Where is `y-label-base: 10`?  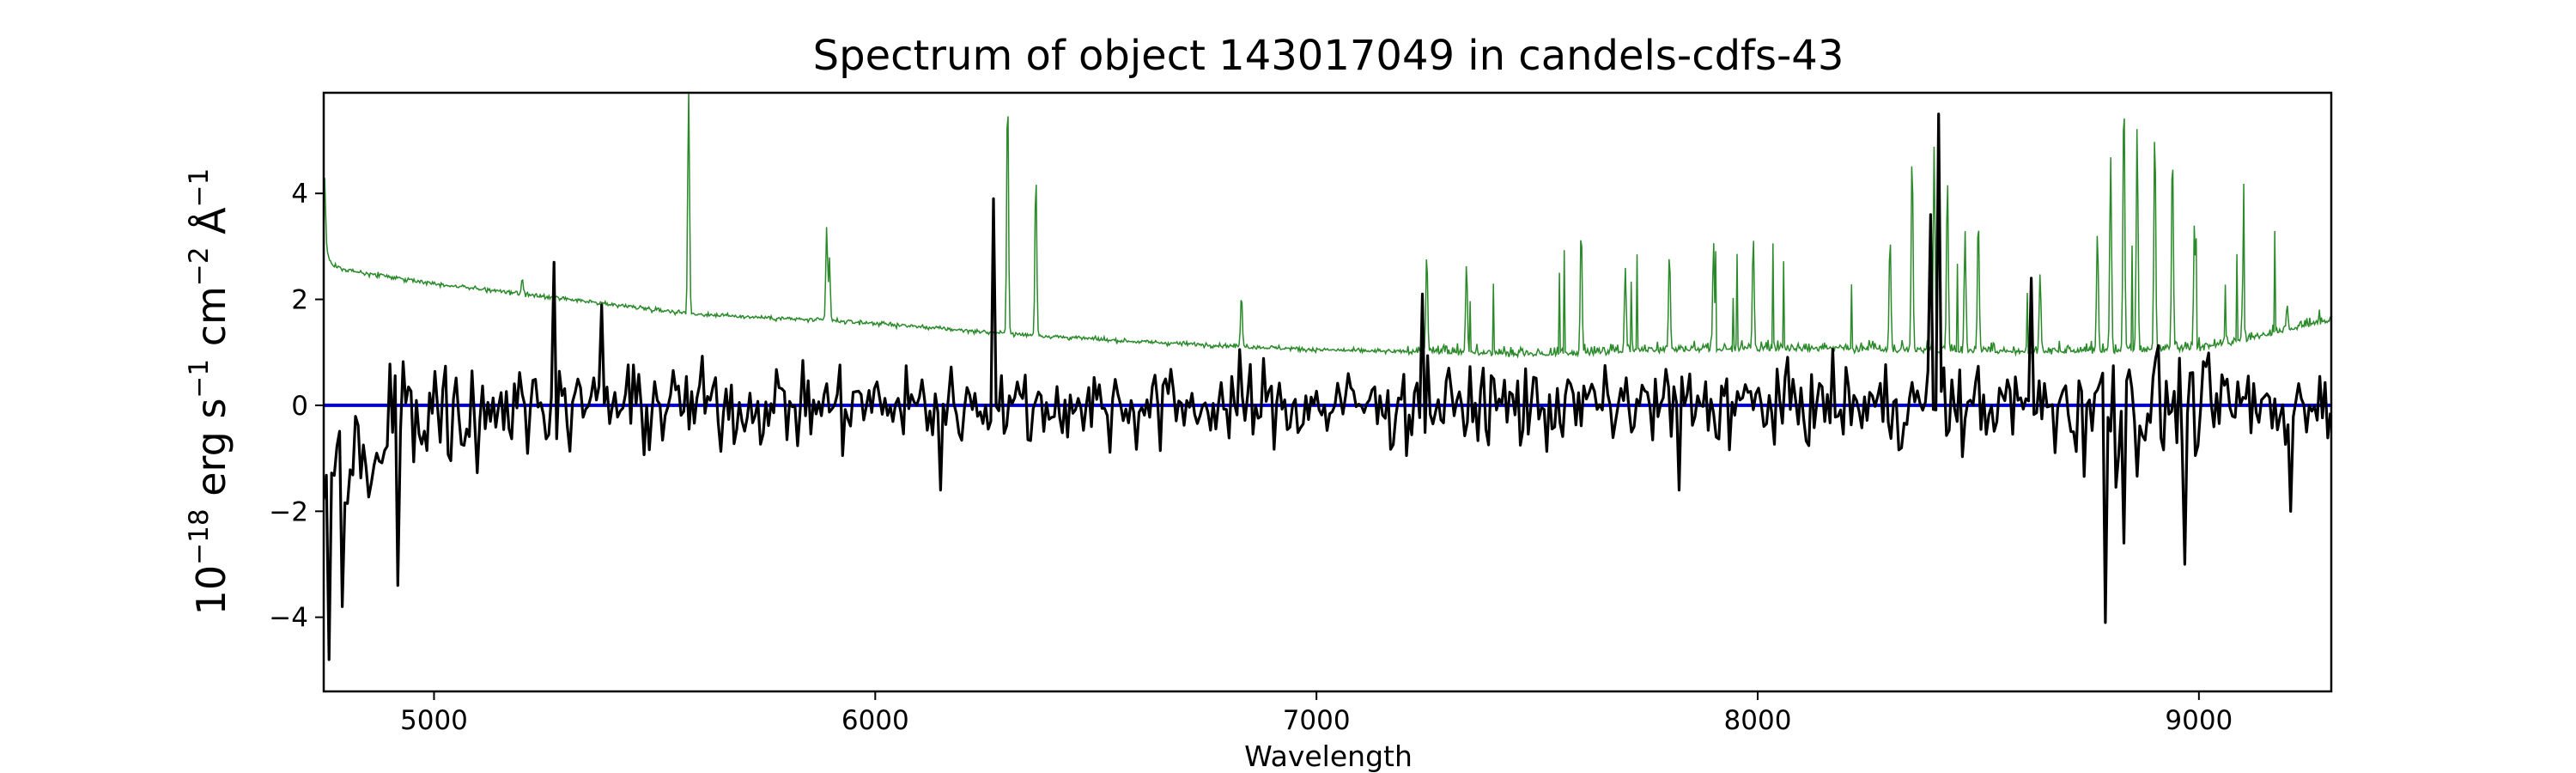
y-label-base: 10 is located at coordinates (211, 590).